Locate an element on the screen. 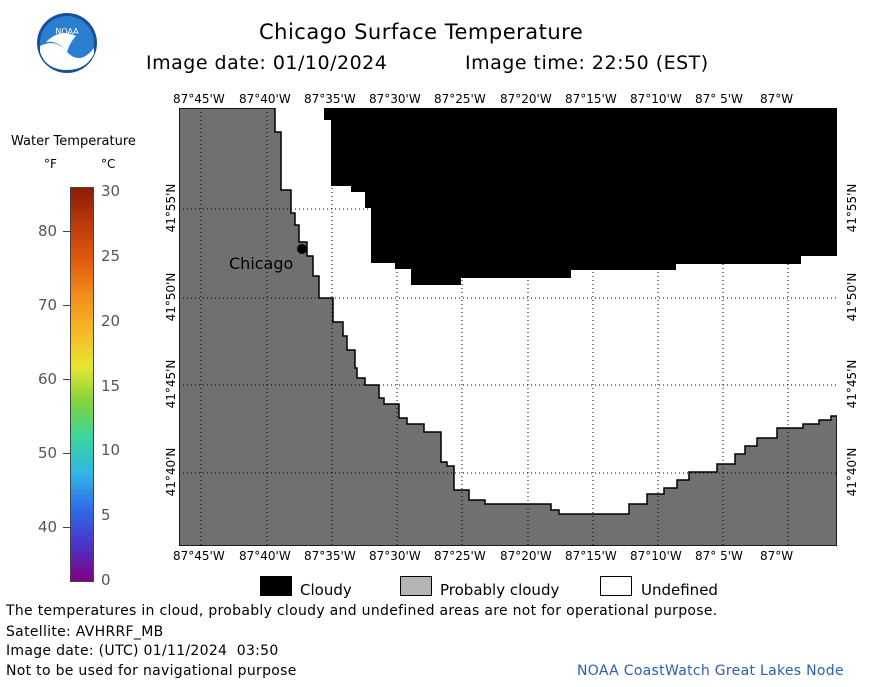  page-title: Chicago Surface Temperature is located at coordinates (421, 32).